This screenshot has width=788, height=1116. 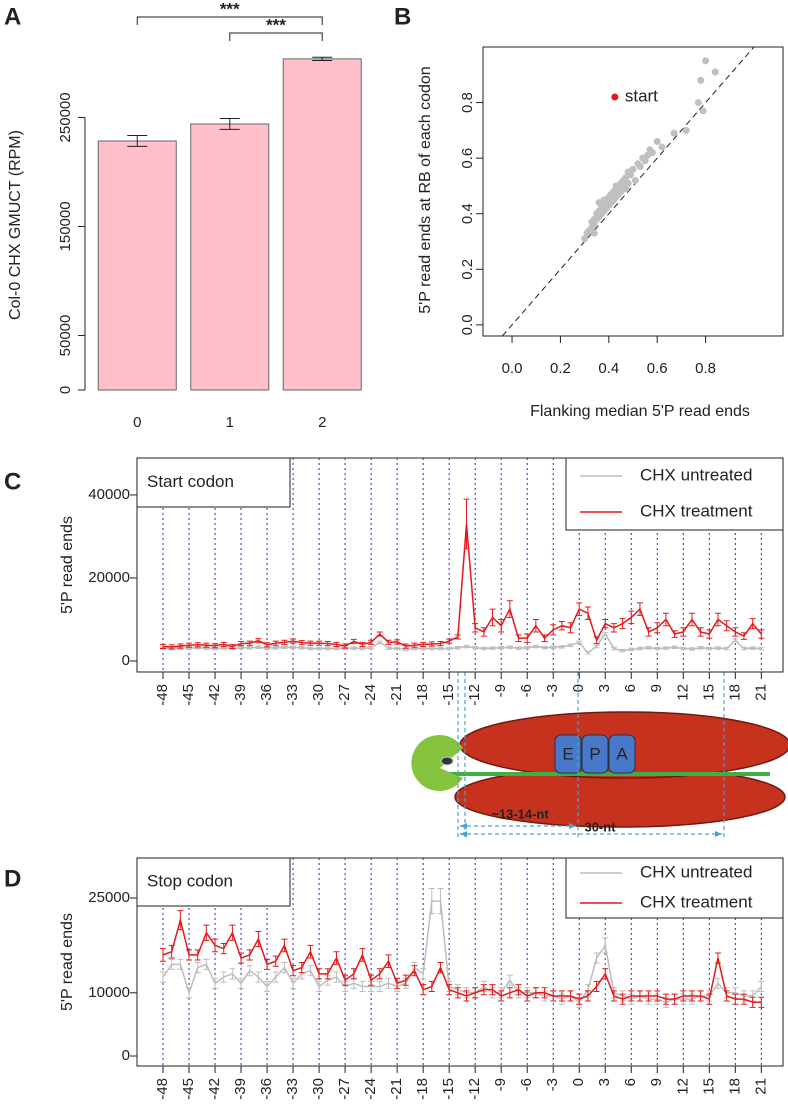 What do you see at coordinates (65, 226) in the screenshot?
I see `y-tick-label: 150000` at bounding box center [65, 226].